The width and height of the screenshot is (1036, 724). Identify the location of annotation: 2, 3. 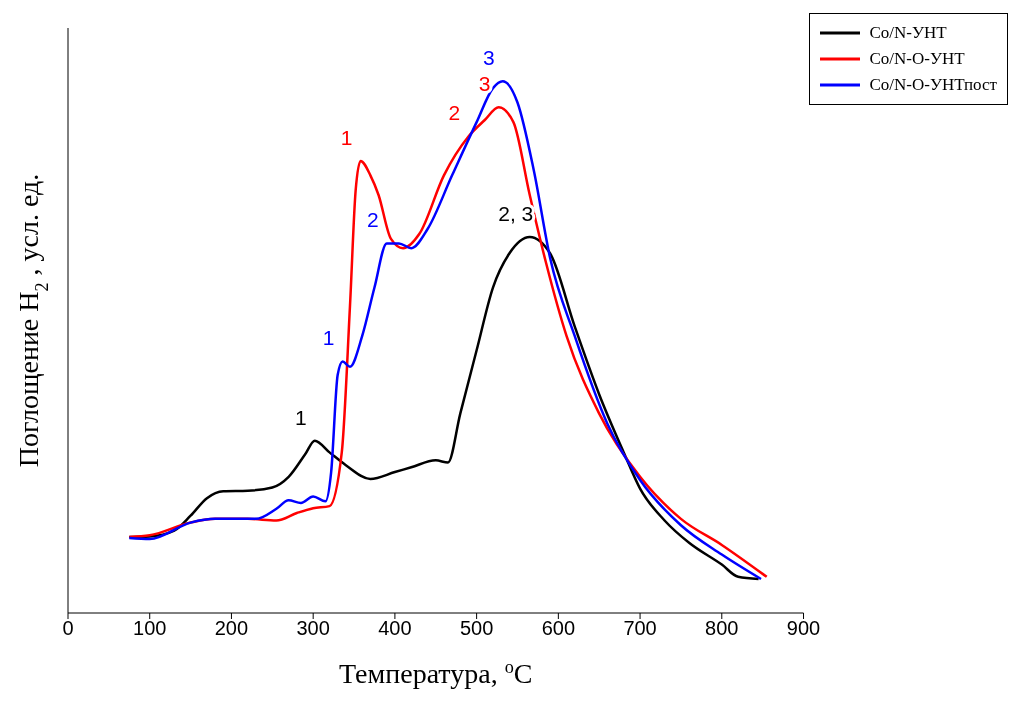
(516, 213).